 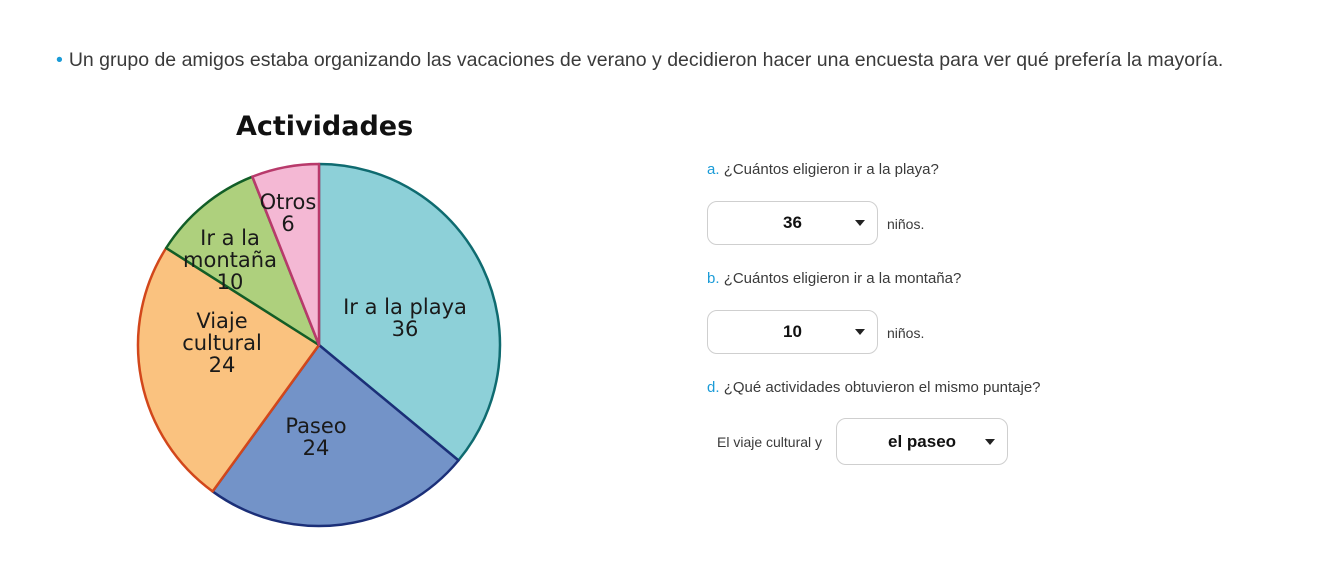 I want to click on answer-d-value: el paseo, so click(x=922, y=441).